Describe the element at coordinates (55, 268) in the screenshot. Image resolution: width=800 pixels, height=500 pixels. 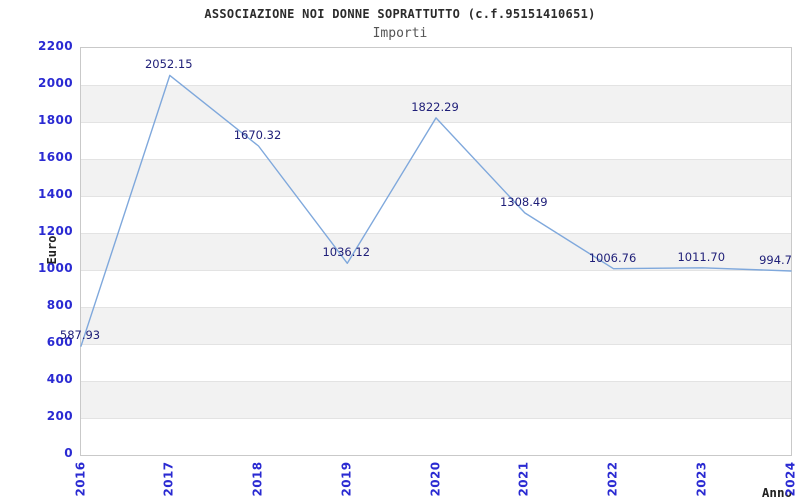
I see `y-tick-label: 1000` at that location.